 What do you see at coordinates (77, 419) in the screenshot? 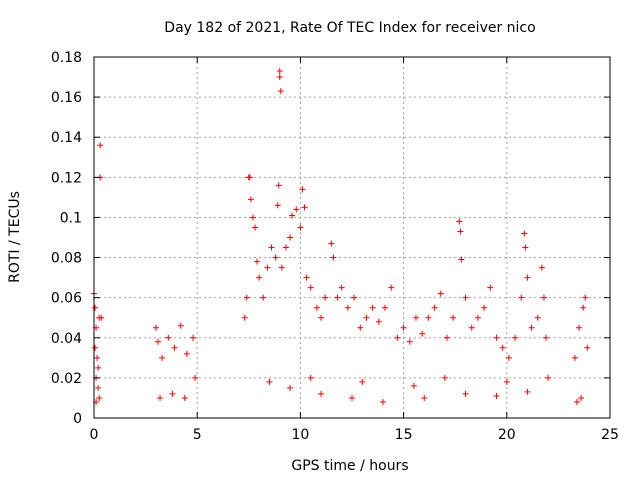
I see `y-tick-label: 0` at bounding box center [77, 419].